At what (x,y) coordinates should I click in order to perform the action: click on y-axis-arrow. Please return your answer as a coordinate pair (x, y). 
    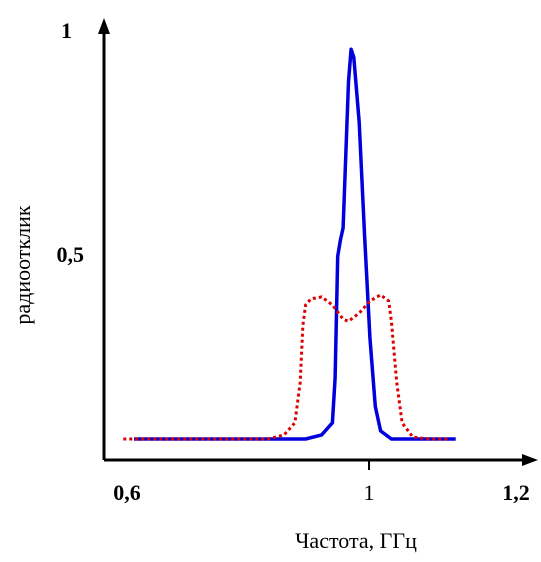
    Looking at the image, I should click on (104, 26).